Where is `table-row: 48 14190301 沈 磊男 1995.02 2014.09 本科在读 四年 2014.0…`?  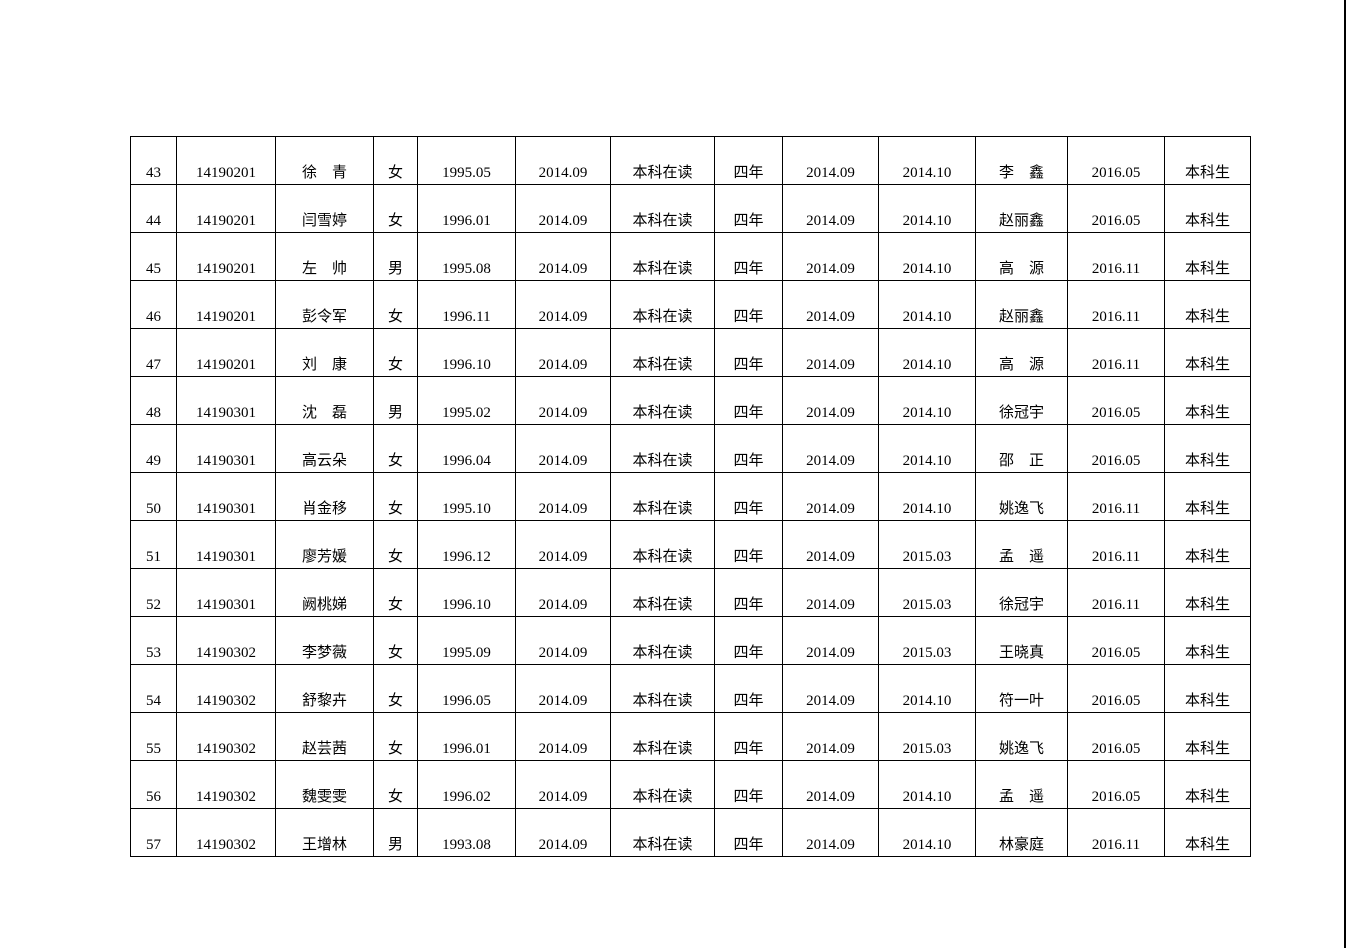
table-row: 48 14190301 沈 磊男 1995.02 2014.09 本科在读 四年 2014.0… is located at coordinates (690, 400).